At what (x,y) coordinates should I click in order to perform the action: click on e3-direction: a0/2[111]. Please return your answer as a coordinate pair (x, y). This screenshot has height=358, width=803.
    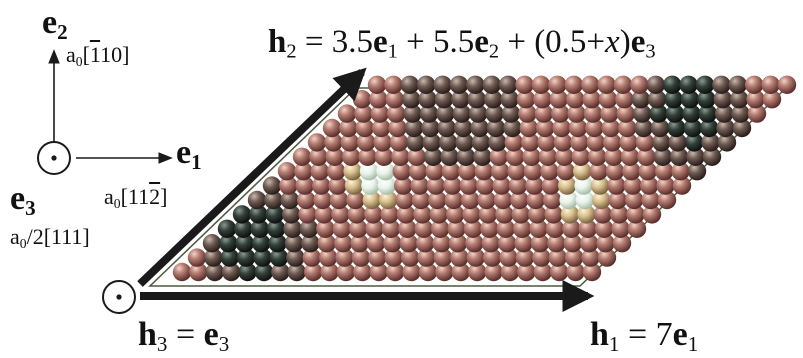
    Looking at the image, I should click on (50, 237).